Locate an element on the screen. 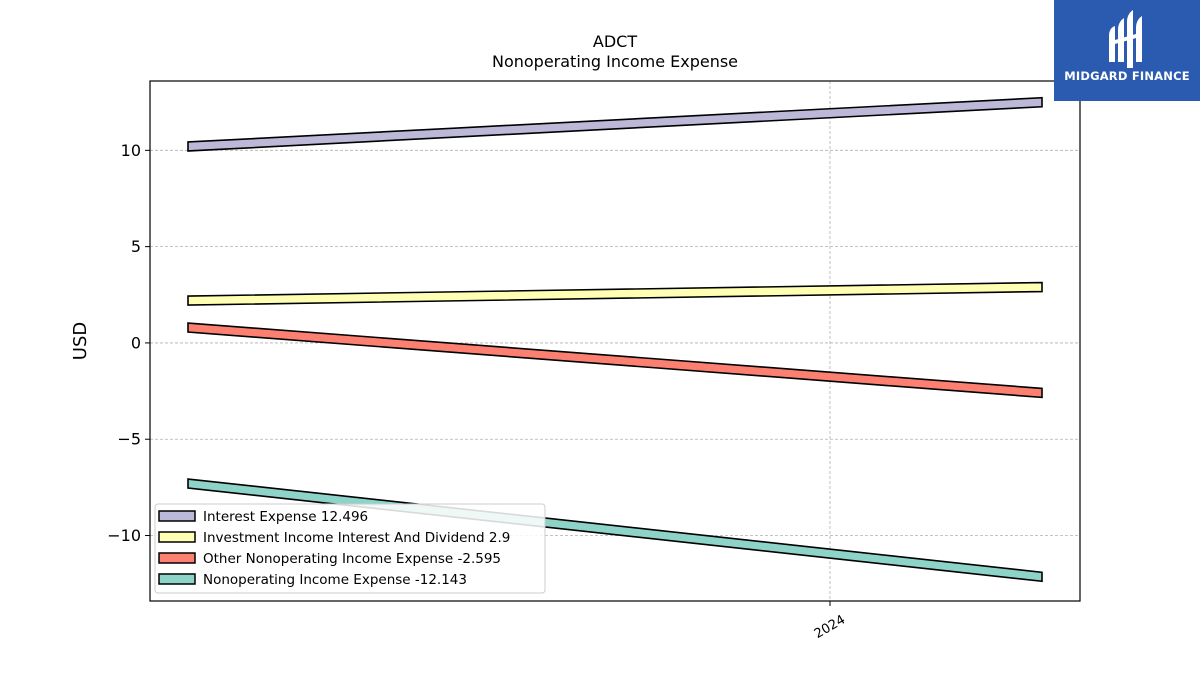  y-axis: 10 5 0 −5 −10 is located at coordinates (128, 343).